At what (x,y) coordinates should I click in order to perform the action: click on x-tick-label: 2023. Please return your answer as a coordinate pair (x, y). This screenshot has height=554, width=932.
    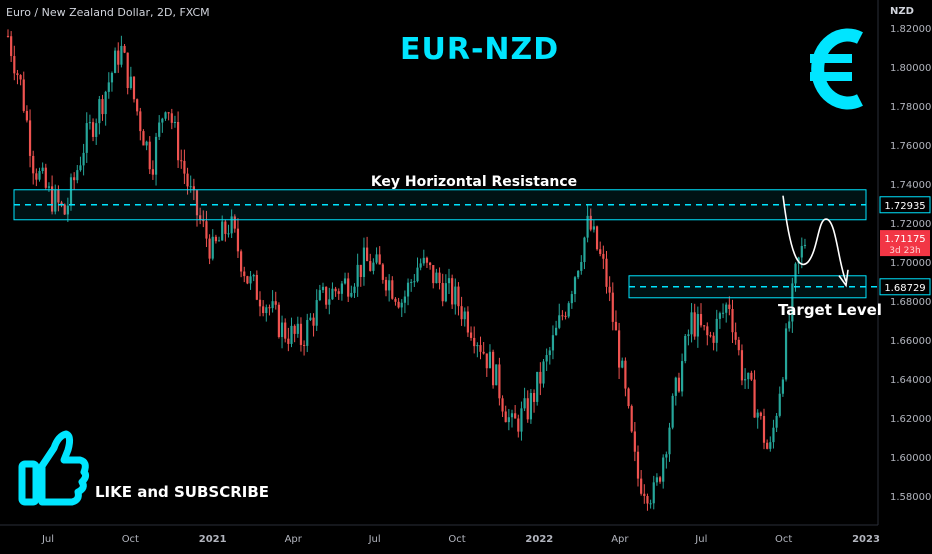
    Looking at the image, I should click on (866, 539).